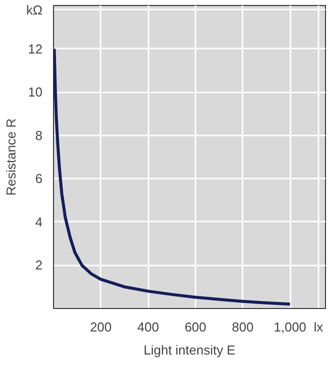  What do you see at coordinates (101, 327) in the screenshot?
I see `x-tick-label: 200` at bounding box center [101, 327].